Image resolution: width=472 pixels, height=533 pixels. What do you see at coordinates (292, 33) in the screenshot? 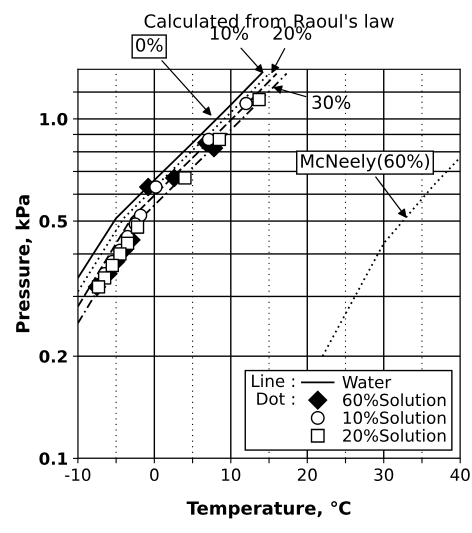
I see `annotation: 20%` at bounding box center [292, 33].